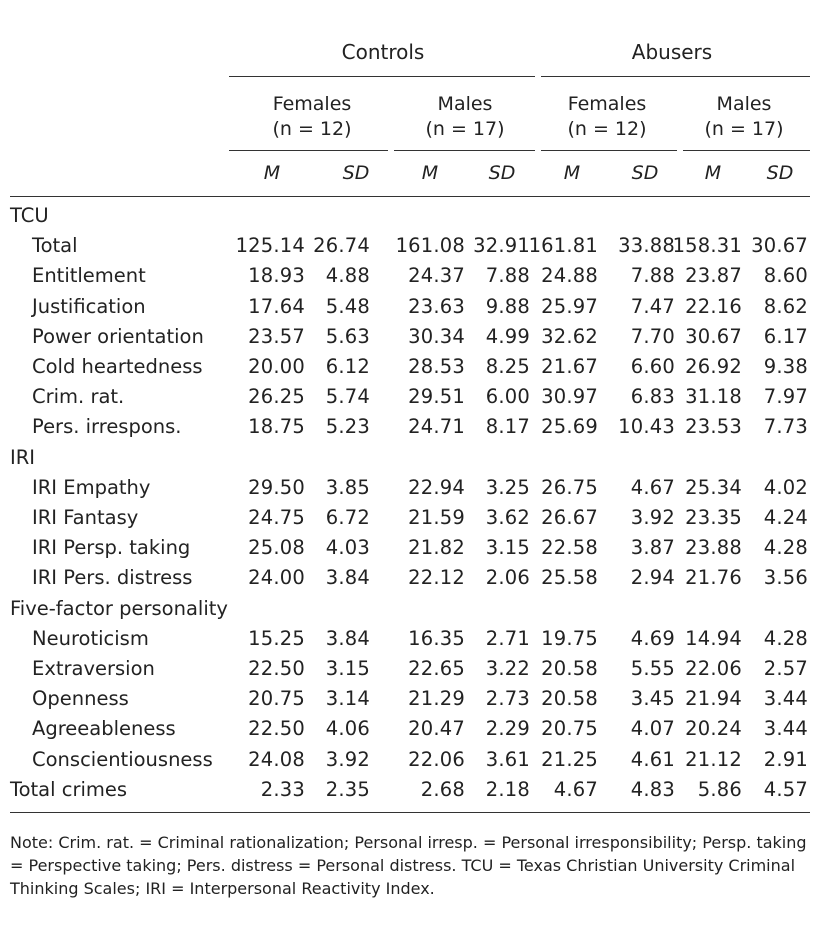 The width and height of the screenshot is (820, 925). I want to click on group-header-abusers: Abusers, so click(672, 52).